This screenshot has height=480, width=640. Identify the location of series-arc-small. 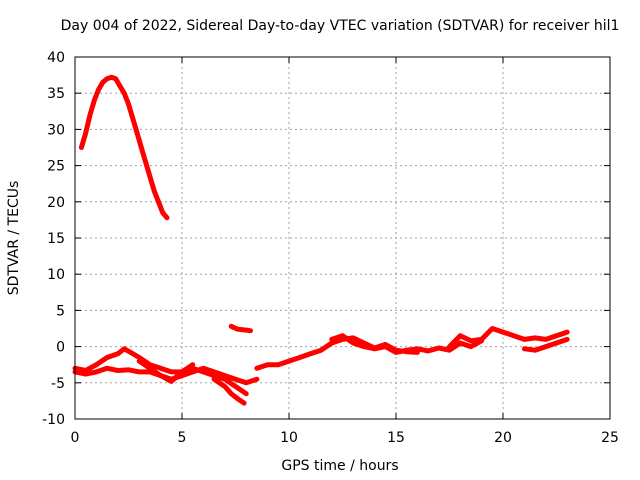
(240, 328).